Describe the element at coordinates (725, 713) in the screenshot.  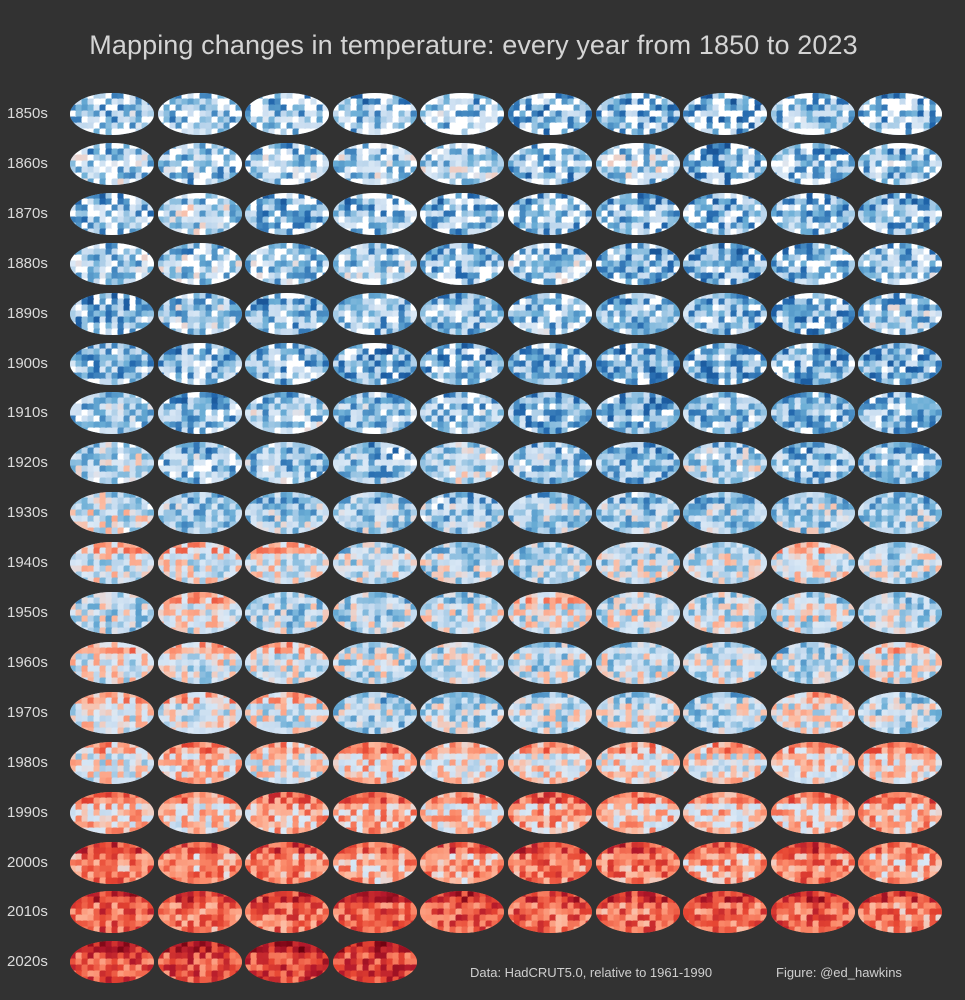
I see `year-map-1977` at that location.